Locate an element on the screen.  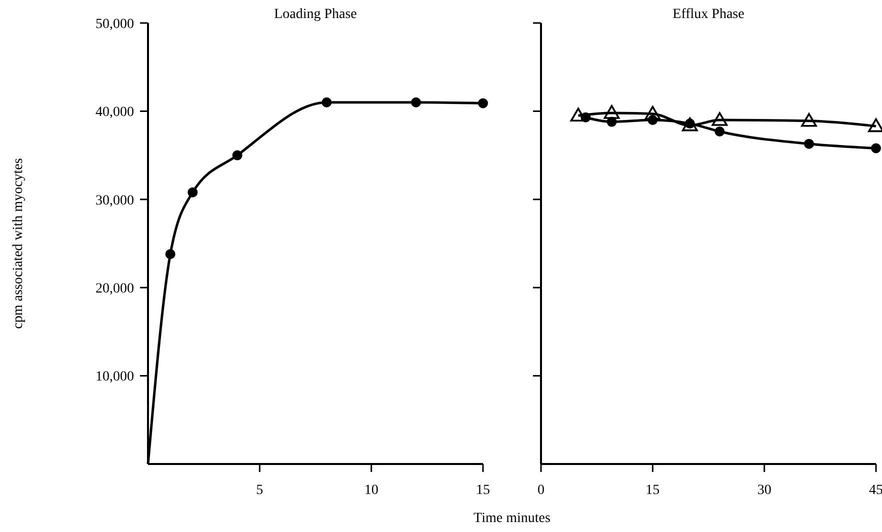
chart-title: Efflux Phase is located at coordinates (708, 14).